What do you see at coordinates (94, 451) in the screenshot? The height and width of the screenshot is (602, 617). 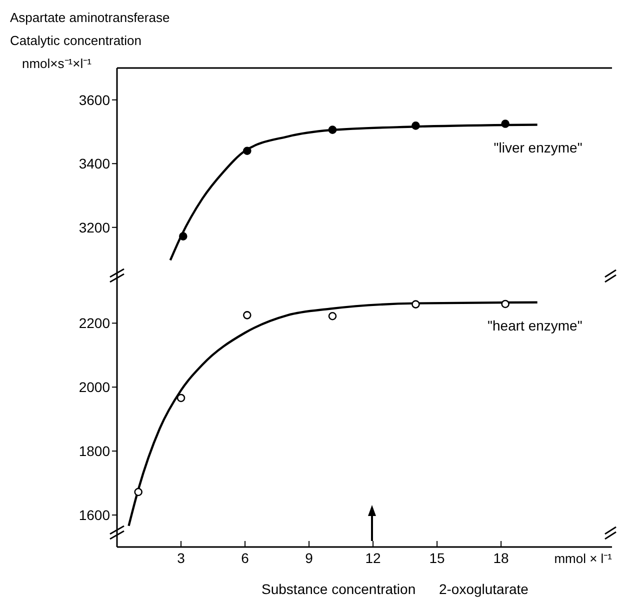 I see `y-tick-label: 1800` at bounding box center [94, 451].